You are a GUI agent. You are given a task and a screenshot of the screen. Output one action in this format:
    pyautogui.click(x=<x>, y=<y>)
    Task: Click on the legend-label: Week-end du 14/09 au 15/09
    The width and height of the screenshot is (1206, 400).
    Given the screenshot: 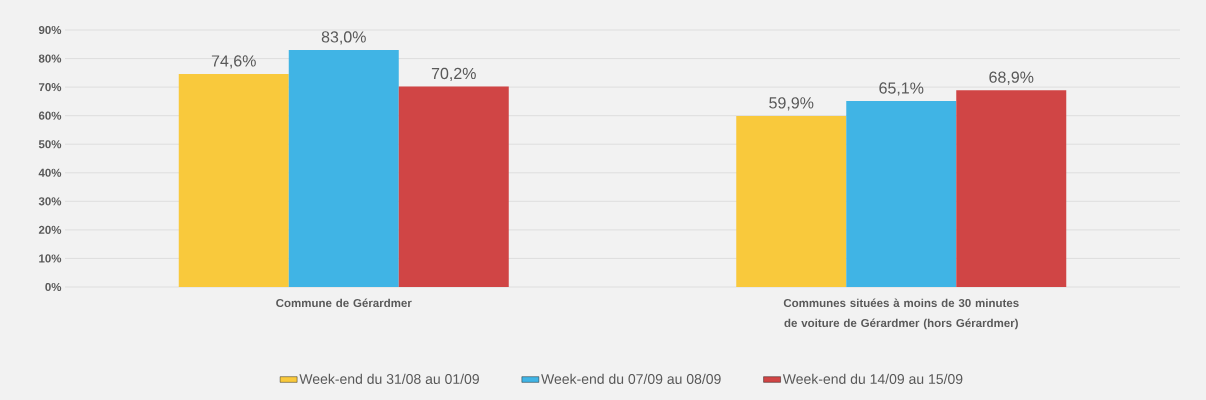 What is the action you would take?
    pyautogui.click(x=872, y=378)
    